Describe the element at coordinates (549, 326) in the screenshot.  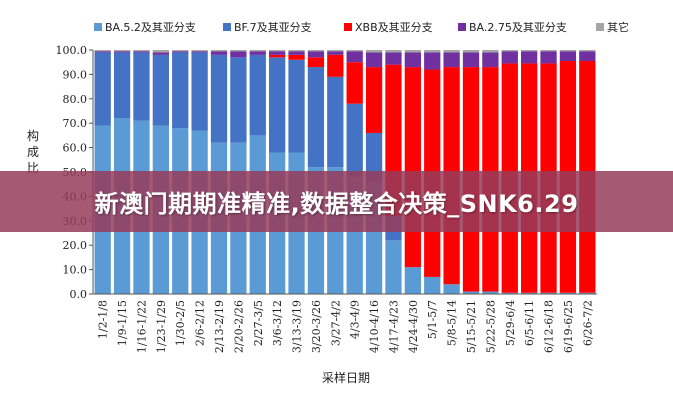
I see `x-tick-label: 6/12-6/18` at that location.